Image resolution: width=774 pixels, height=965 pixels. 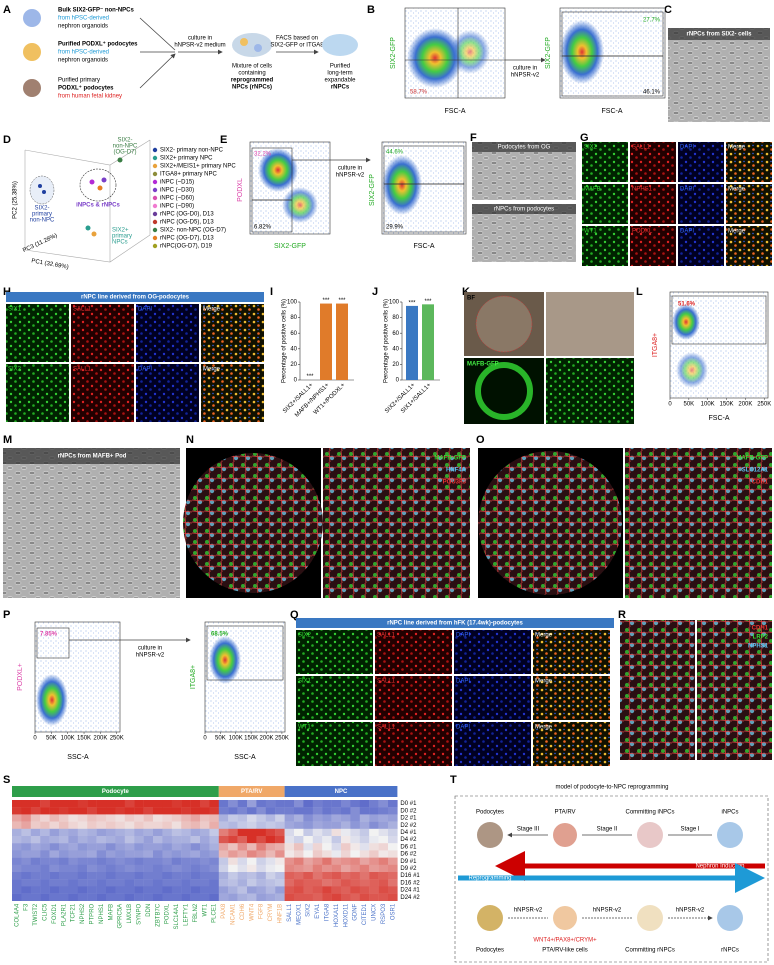 I want to click on channel-label: SALL1, so click(x=386, y=636).